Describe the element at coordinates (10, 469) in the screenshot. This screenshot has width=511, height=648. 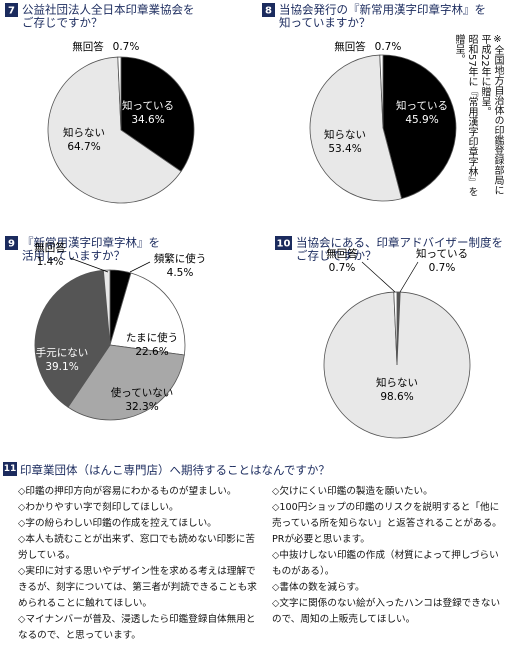
I see `section-number: 11` at that location.